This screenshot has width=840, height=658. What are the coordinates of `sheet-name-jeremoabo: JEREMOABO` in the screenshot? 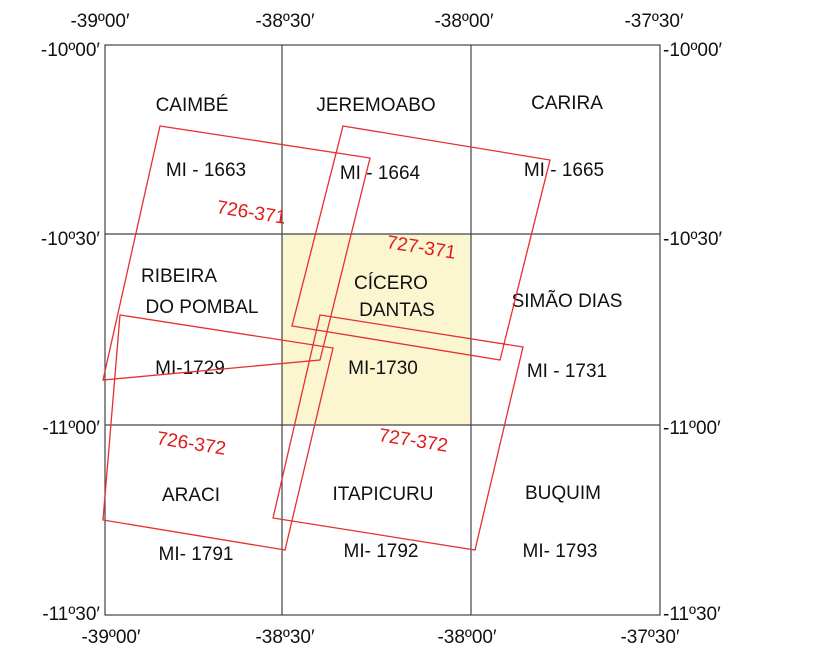 It's located at (375, 105).